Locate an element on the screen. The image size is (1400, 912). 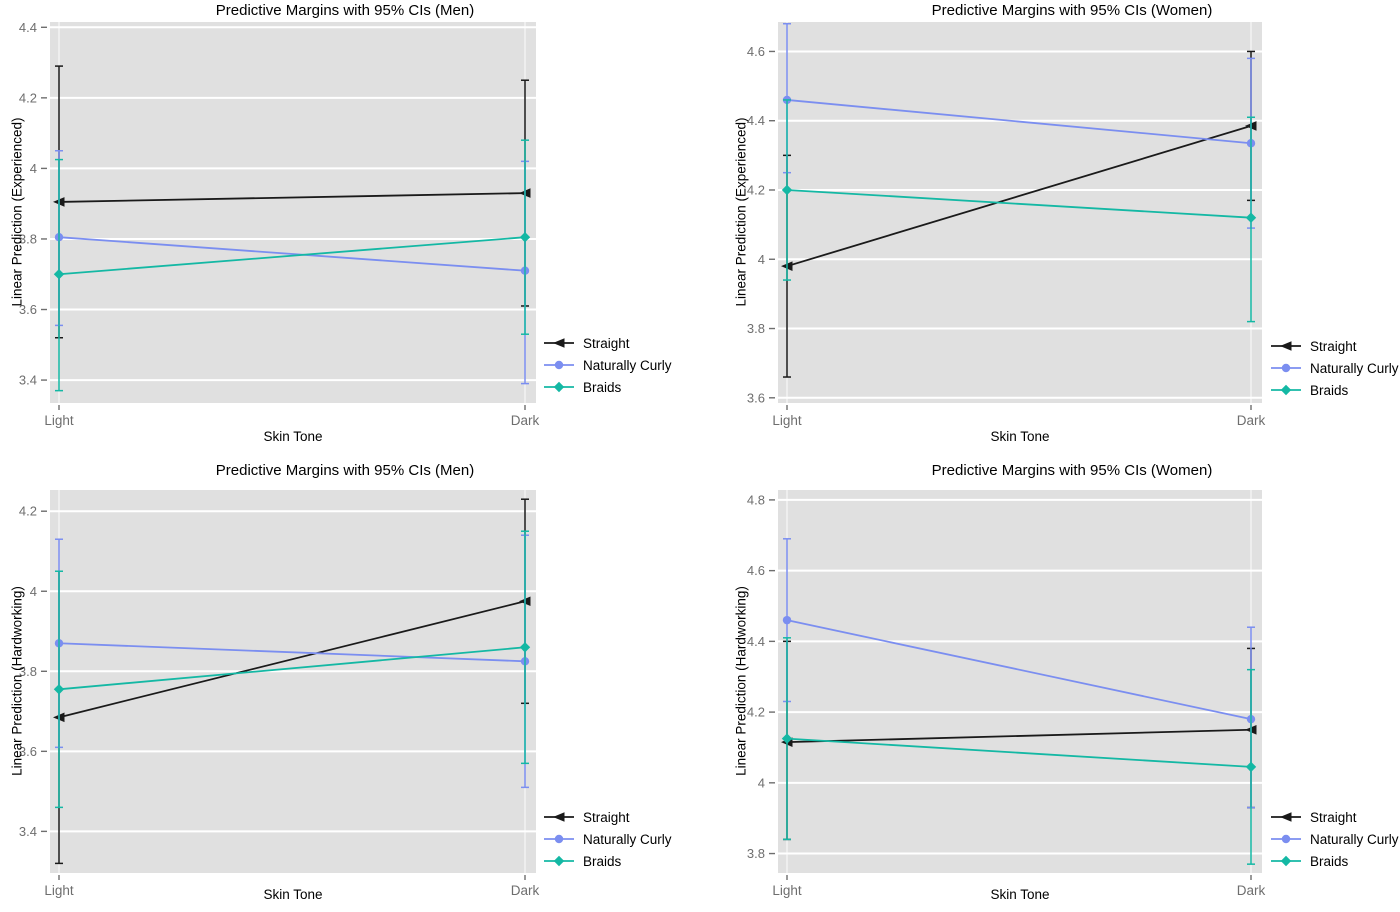
y-tick-label: 4.8 is located at coordinates (756, 499).